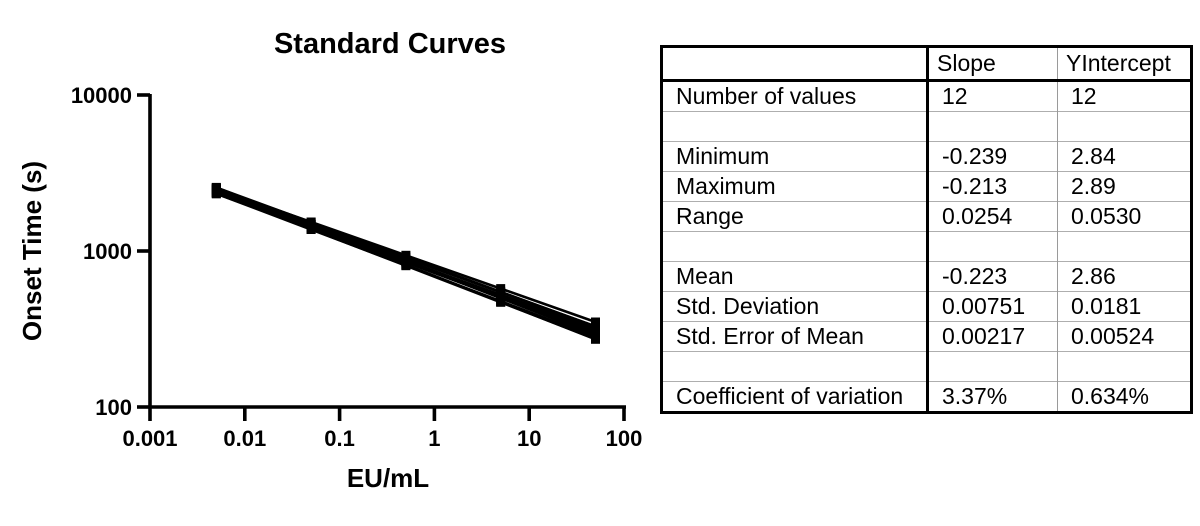  I want to click on stat-value-cell: -0.213, so click(992, 186).